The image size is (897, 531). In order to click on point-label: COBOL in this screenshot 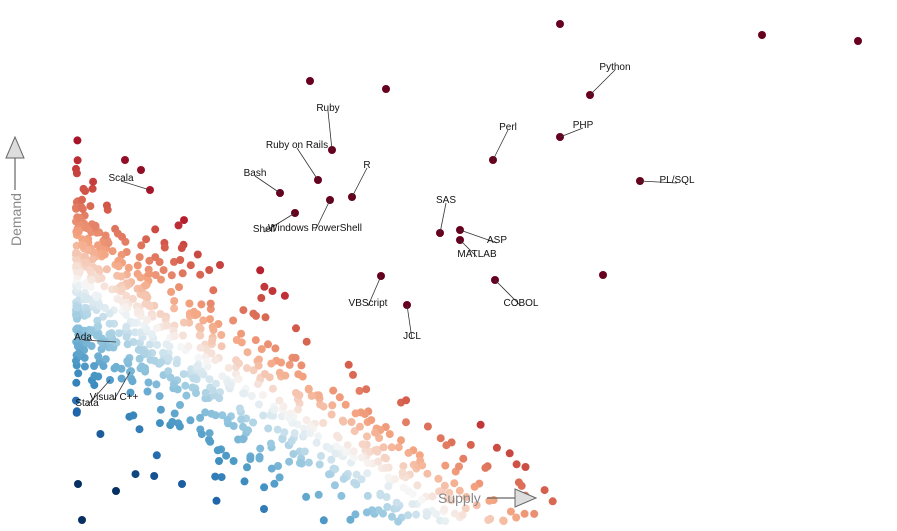, I will do `click(520, 303)`.